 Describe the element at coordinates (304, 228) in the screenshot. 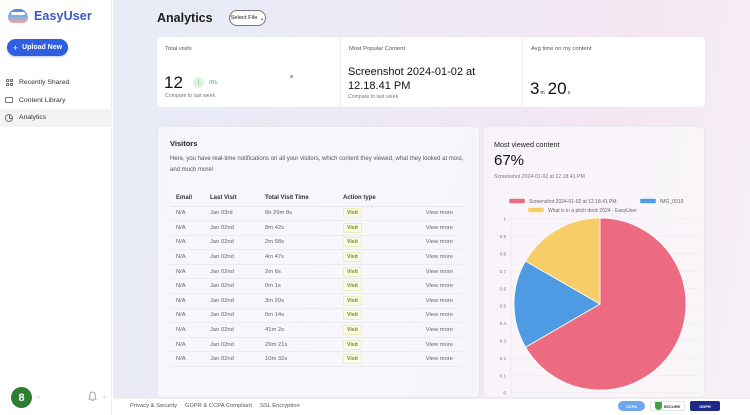

I see `cell-total-time: 8m 42s` at that location.